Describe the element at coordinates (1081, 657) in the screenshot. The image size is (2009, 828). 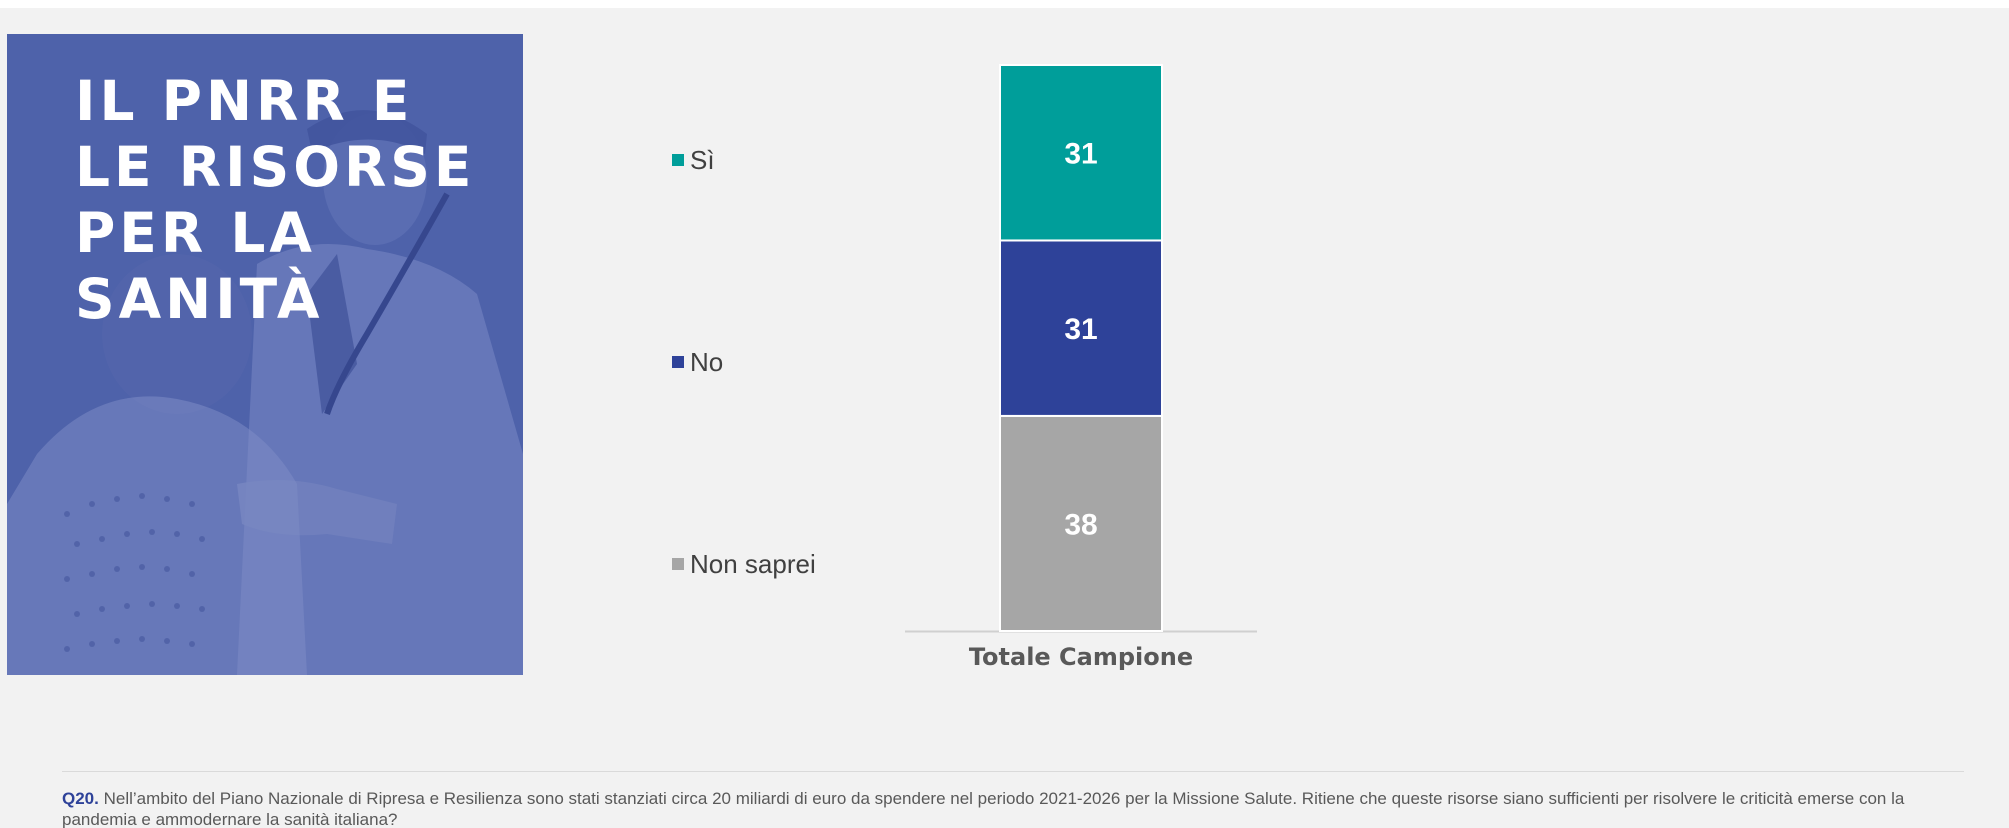
I see `category-label: Totale Campione` at that location.